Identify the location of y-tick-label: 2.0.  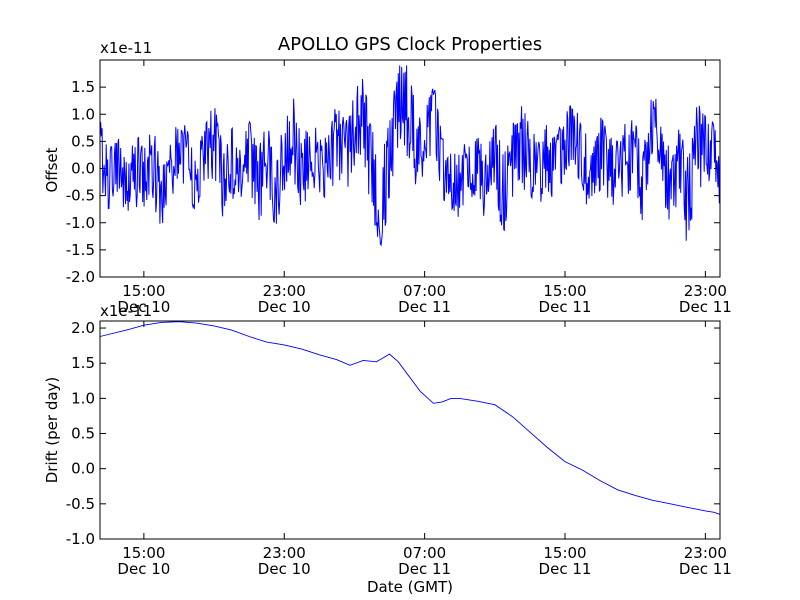
(83, 328).